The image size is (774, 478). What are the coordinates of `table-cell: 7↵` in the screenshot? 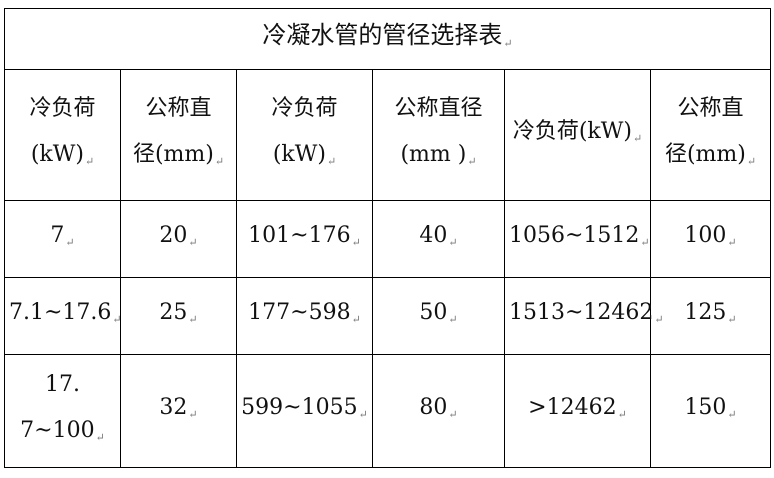 It's located at (62, 239).